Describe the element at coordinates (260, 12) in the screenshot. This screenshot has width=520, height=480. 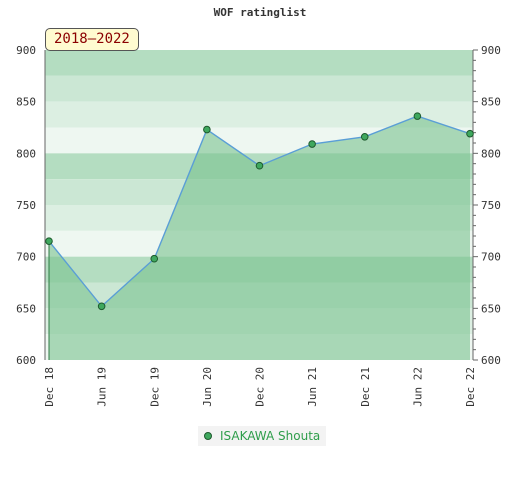
I see `chart-title: WOF ratinglist` at that location.